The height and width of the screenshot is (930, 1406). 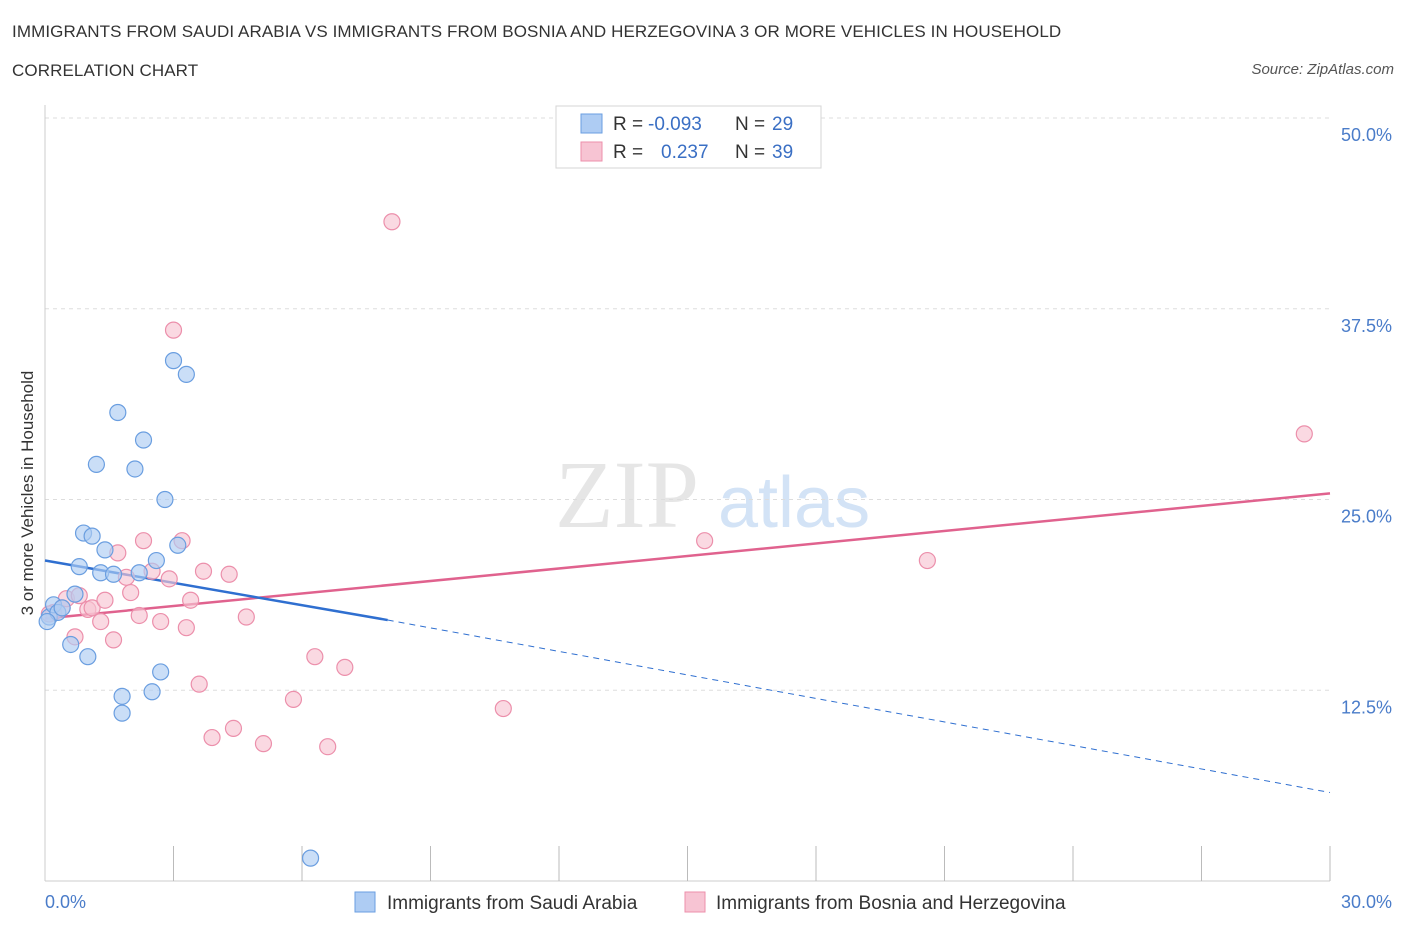 I want to click on y-axis-label: 3 or more Vehicles in Household, so click(x=27, y=493).